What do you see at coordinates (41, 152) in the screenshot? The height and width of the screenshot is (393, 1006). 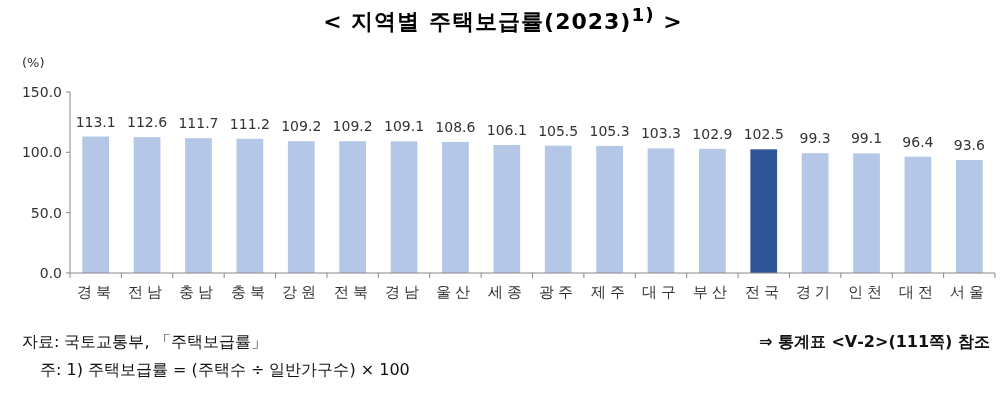 I see `y-tick-label: 100.0` at bounding box center [41, 152].